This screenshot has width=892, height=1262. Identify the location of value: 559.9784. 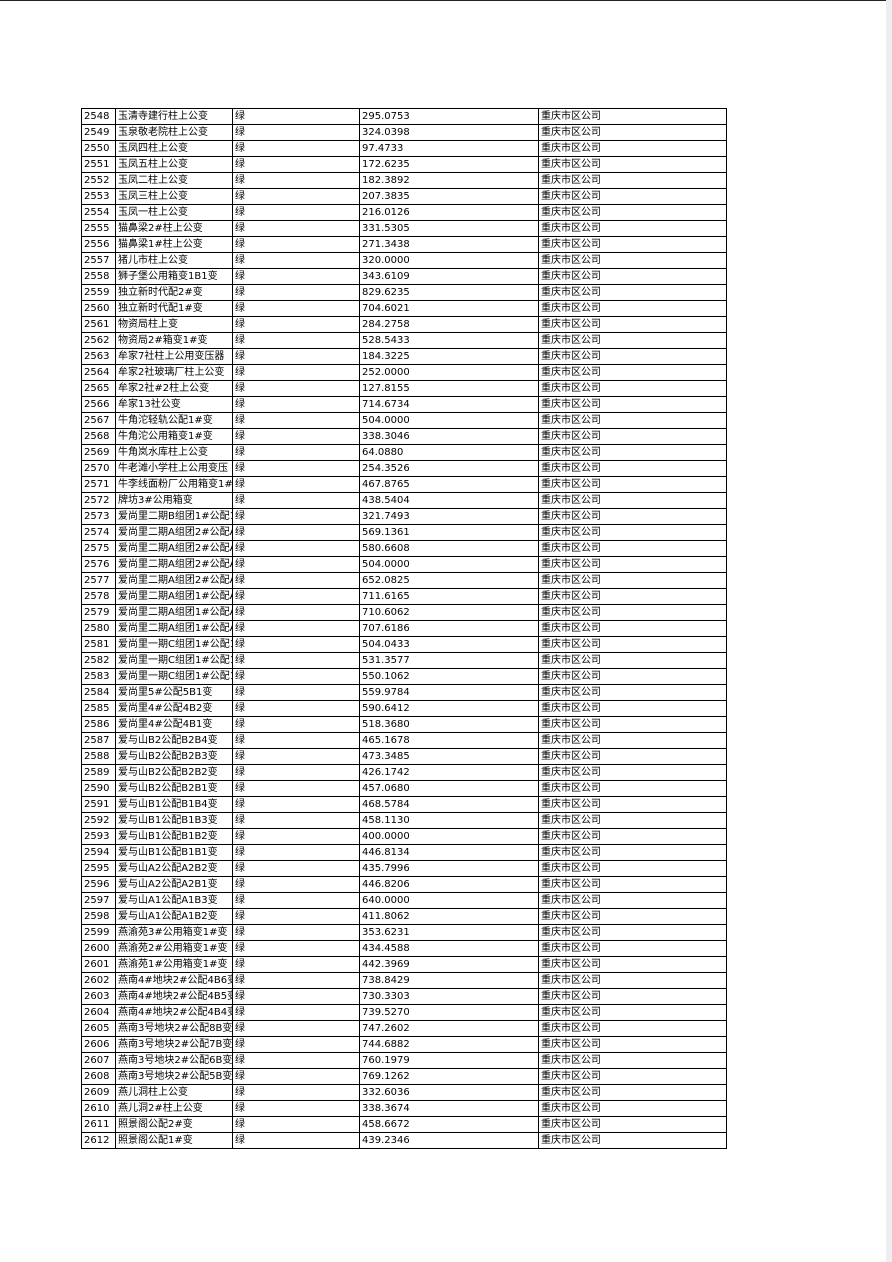
(449, 692).